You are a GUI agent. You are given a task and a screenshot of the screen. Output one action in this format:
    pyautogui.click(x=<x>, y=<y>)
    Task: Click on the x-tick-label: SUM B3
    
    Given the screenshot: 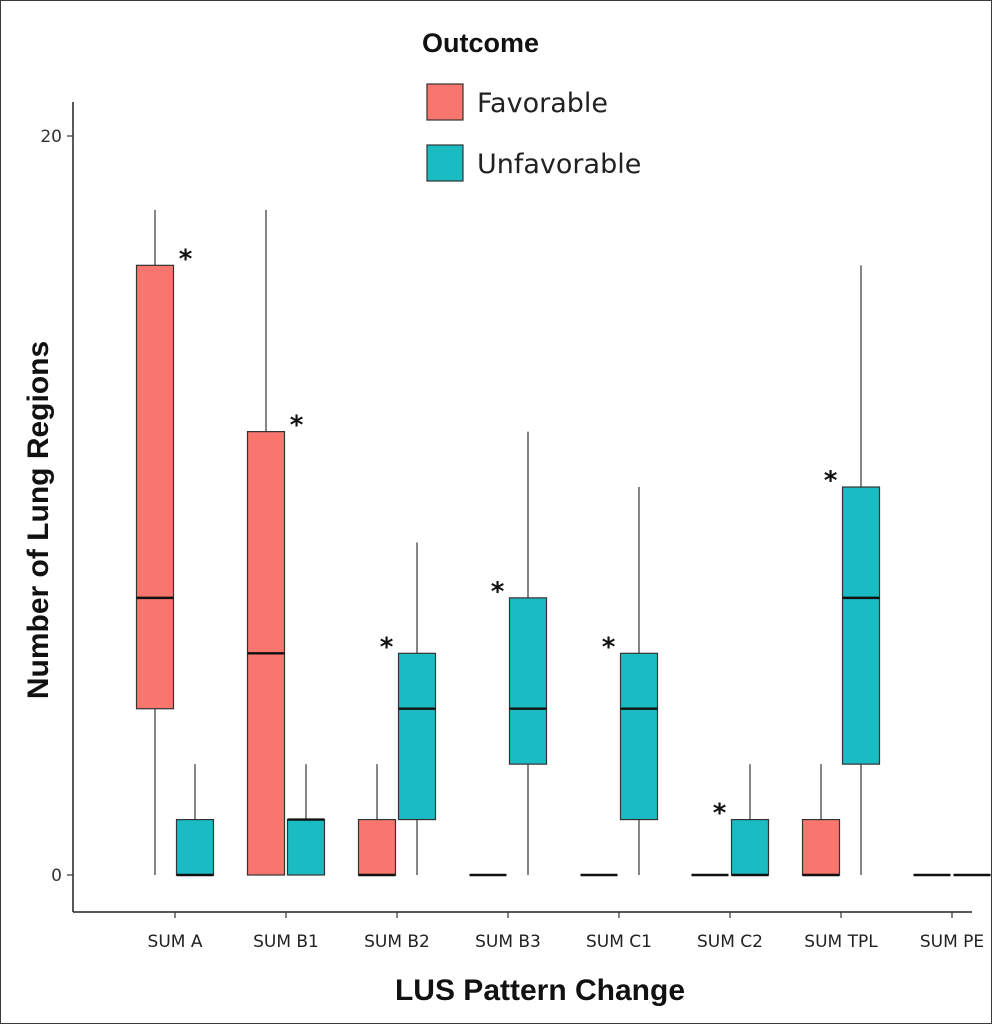 What is the action you would take?
    pyautogui.click(x=508, y=942)
    